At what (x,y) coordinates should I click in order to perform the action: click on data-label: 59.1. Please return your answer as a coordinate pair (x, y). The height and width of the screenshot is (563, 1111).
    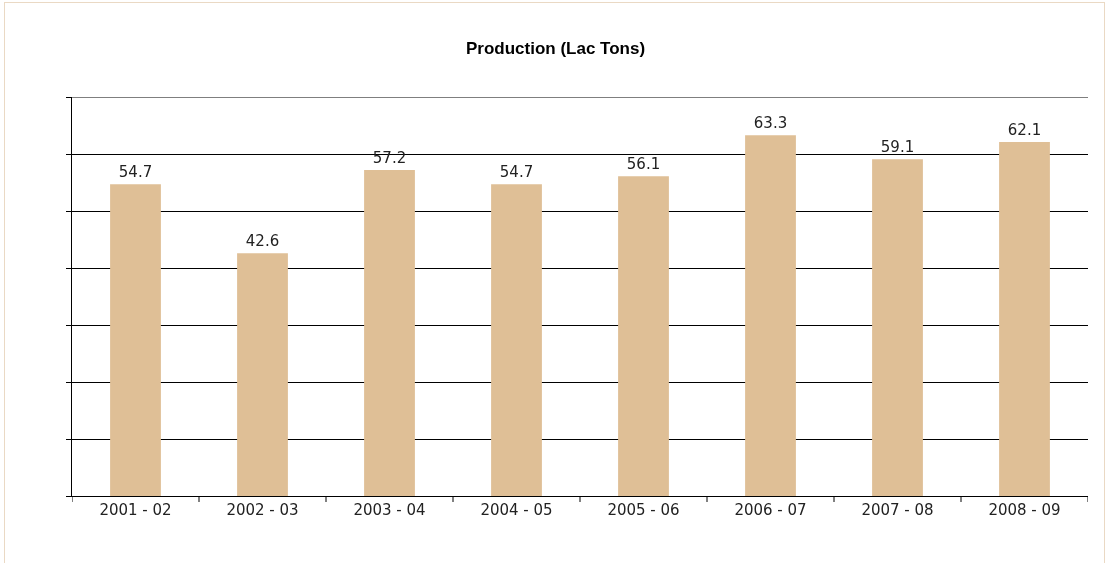
    Looking at the image, I should click on (897, 147).